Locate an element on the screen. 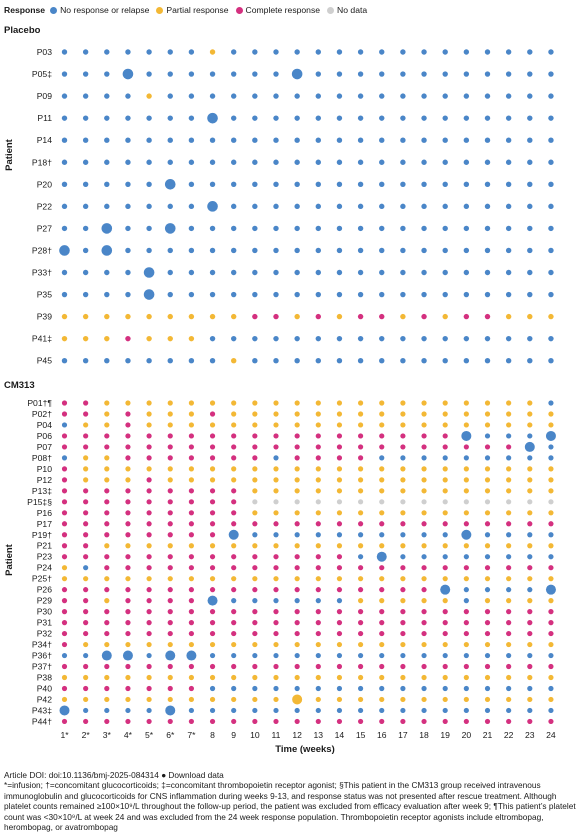 The height and width of the screenshot is (835, 584). placebo-y-axis-label: Patient is located at coordinates (9, 154).